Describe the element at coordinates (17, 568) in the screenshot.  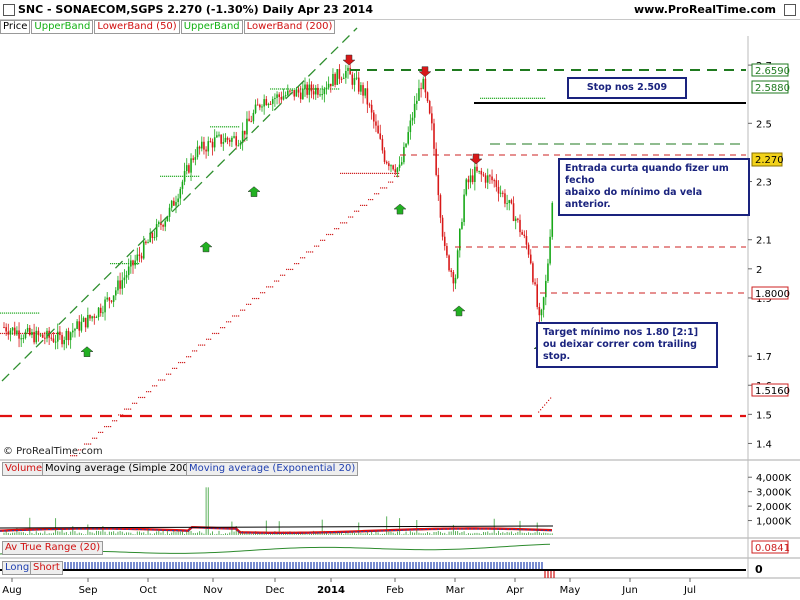
I see `legend-long: Long` at that location.